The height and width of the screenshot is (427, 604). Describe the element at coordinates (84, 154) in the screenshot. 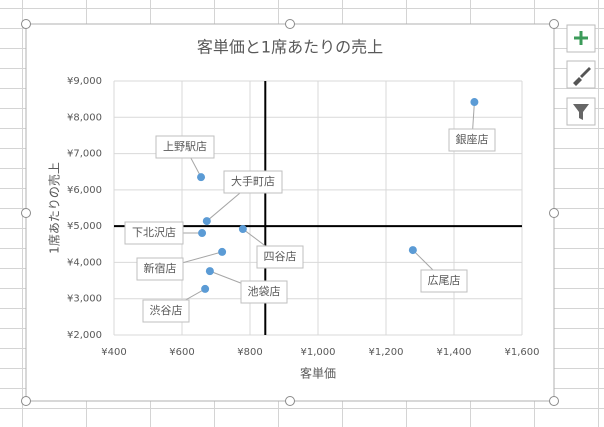

I see `y-tick-label: ¥7,000` at that location.